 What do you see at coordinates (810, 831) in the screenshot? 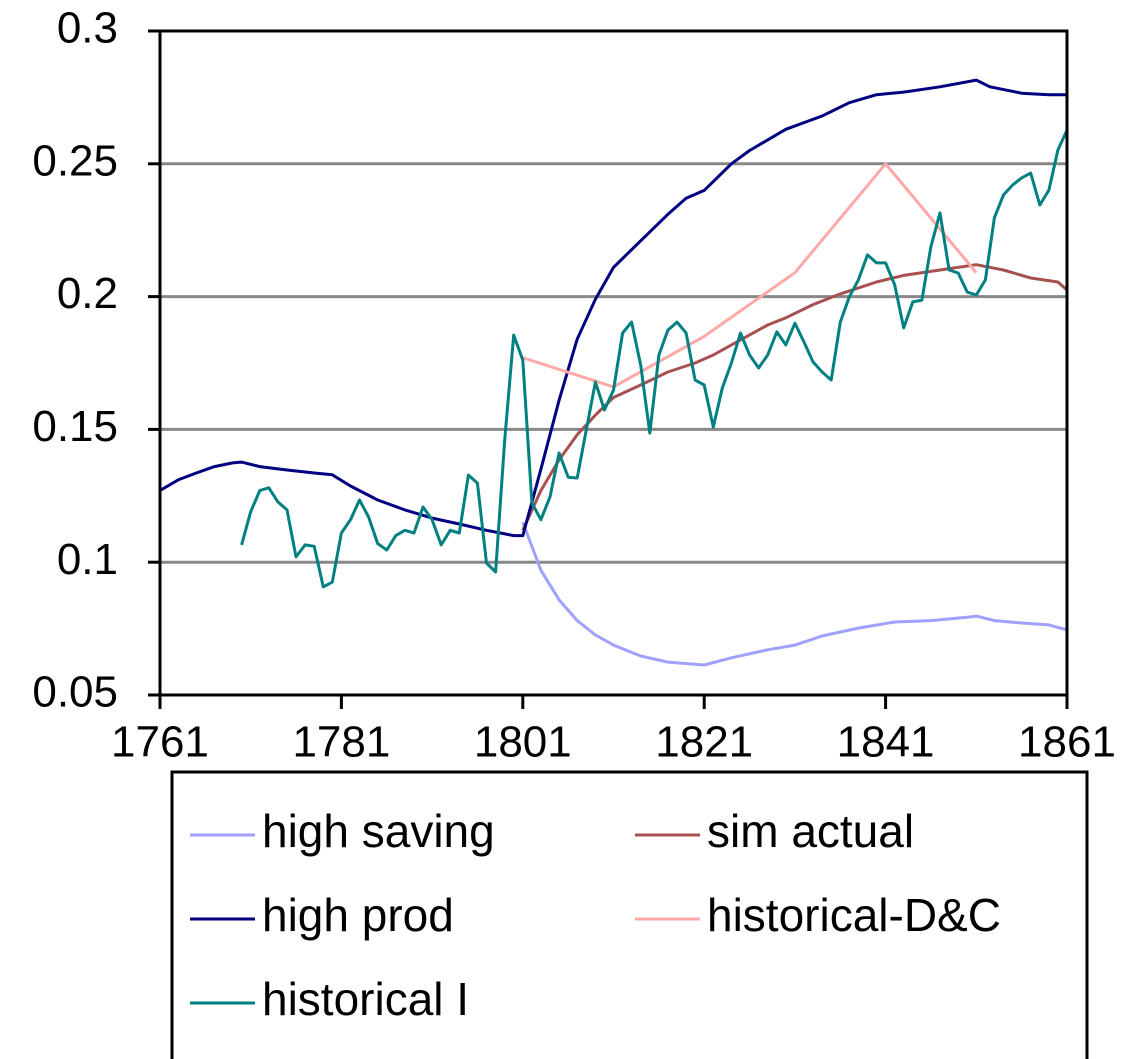
I see `legend-label: sim actual` at bounding box center [810, 831].